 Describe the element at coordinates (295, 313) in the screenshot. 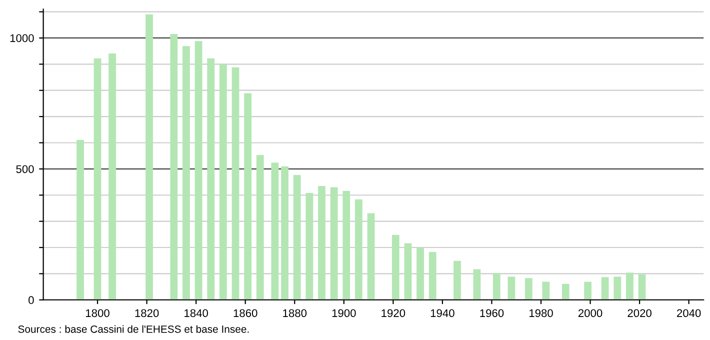

I see `x-tick-label: 1880` at that location.